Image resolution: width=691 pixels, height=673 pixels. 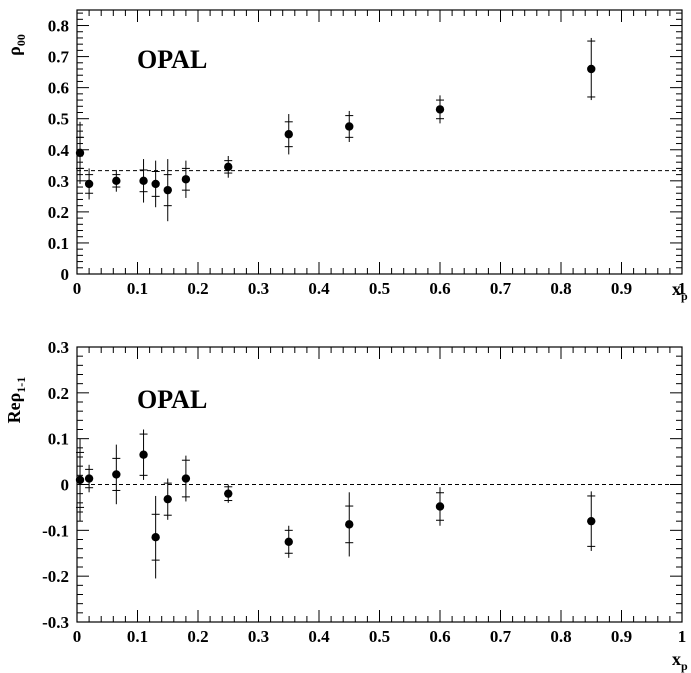 What do you see at coordinates (59, 150) in the screenshot?
I see `y-tick-label: 0.4` at bounding box center [59, 150].